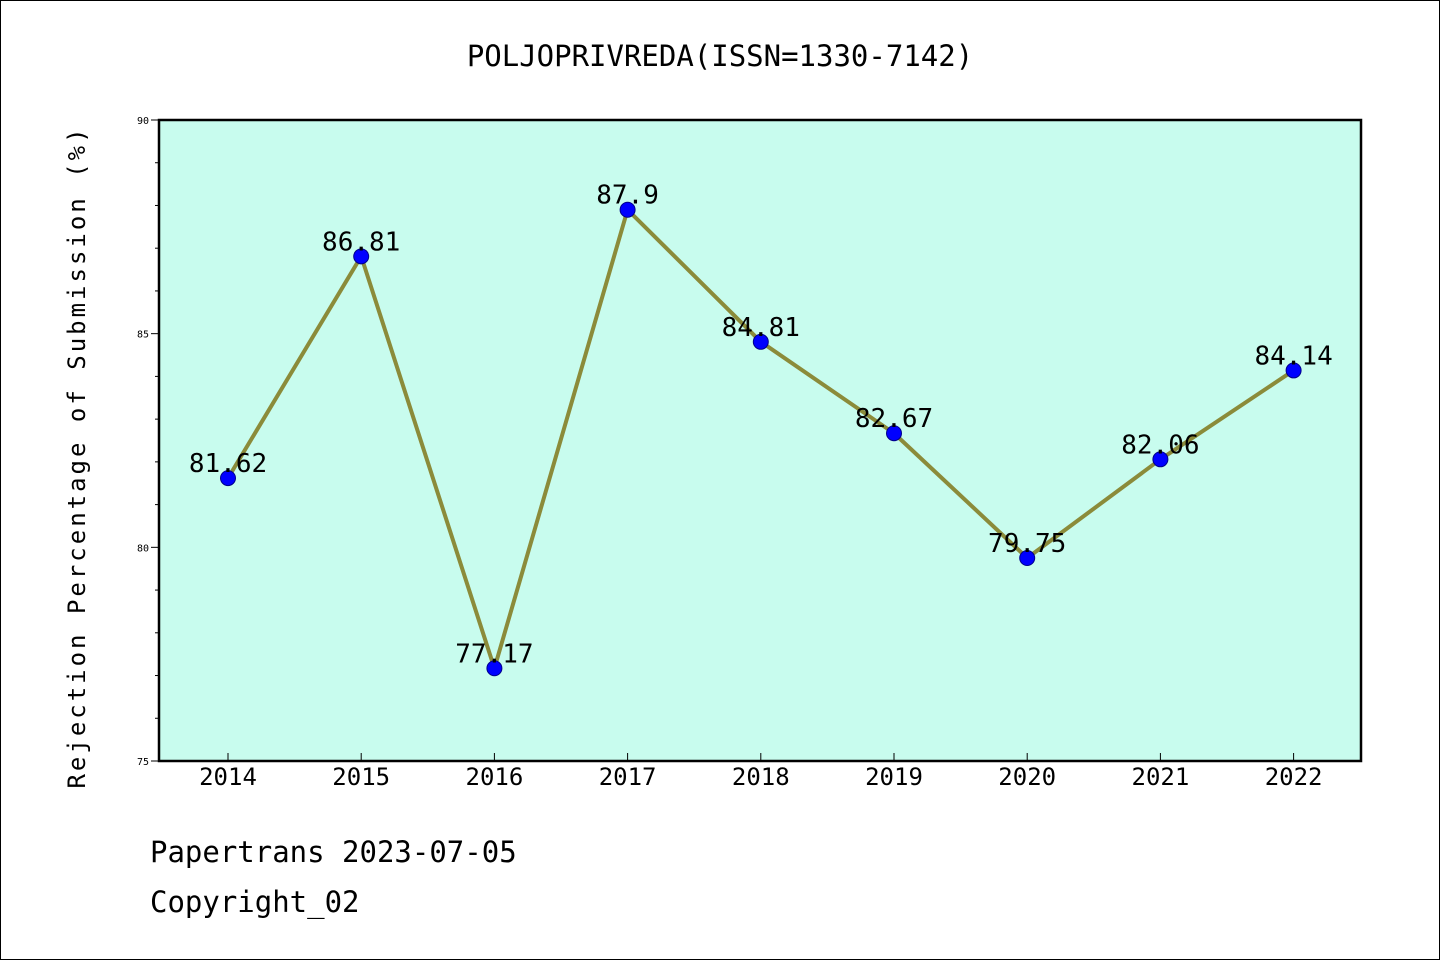  I want to click on x-tick-label: 2015, so click(361, 777).